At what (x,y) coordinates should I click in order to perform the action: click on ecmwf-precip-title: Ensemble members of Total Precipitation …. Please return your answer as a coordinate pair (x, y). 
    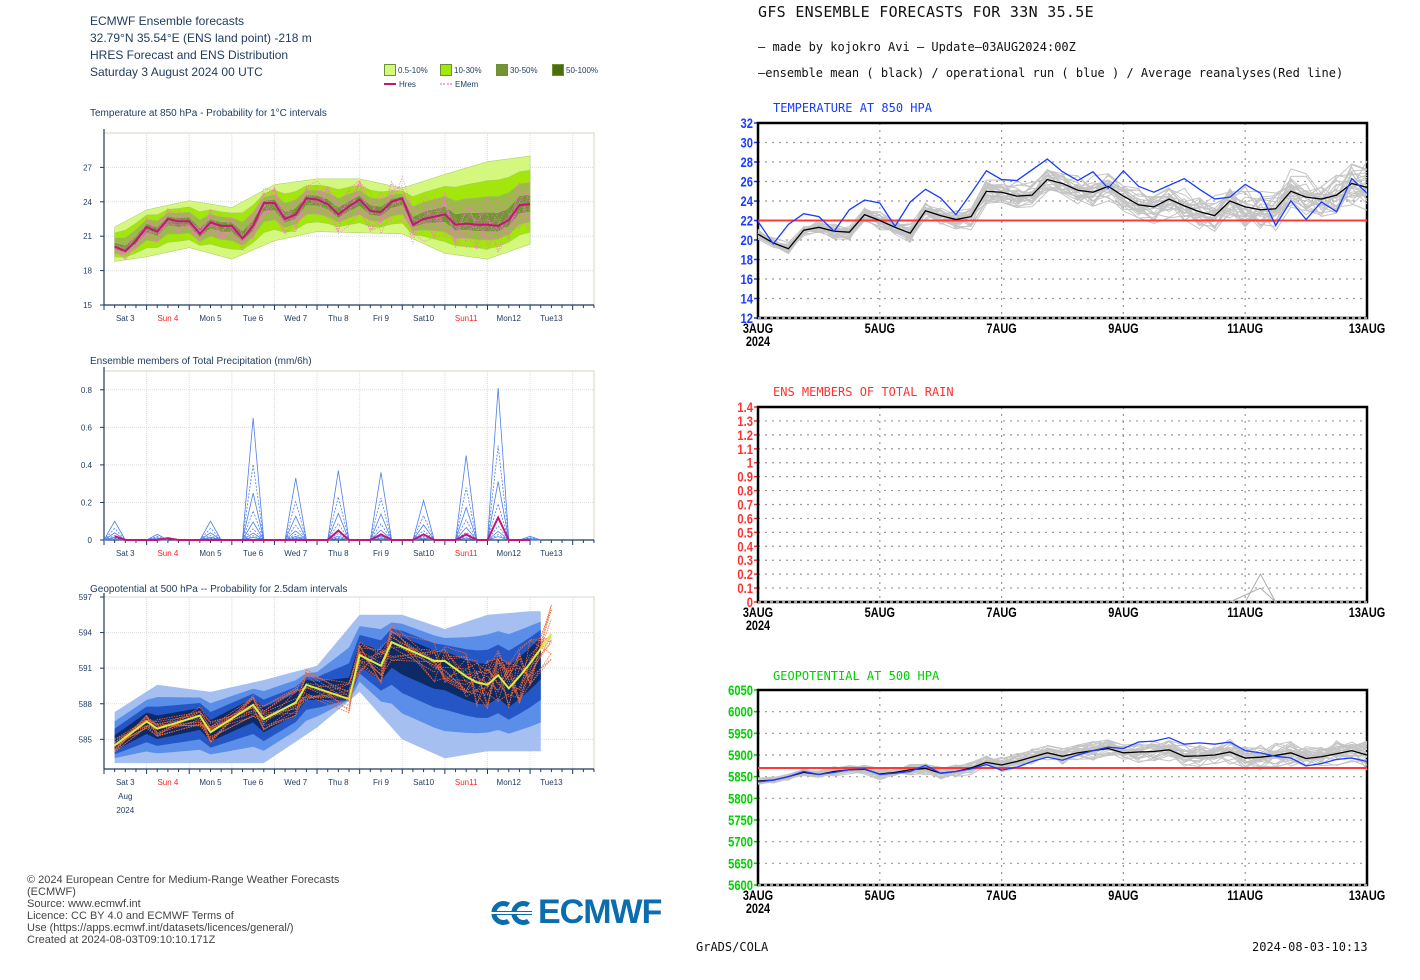
    Looking at the image, I should click on (201, 361).